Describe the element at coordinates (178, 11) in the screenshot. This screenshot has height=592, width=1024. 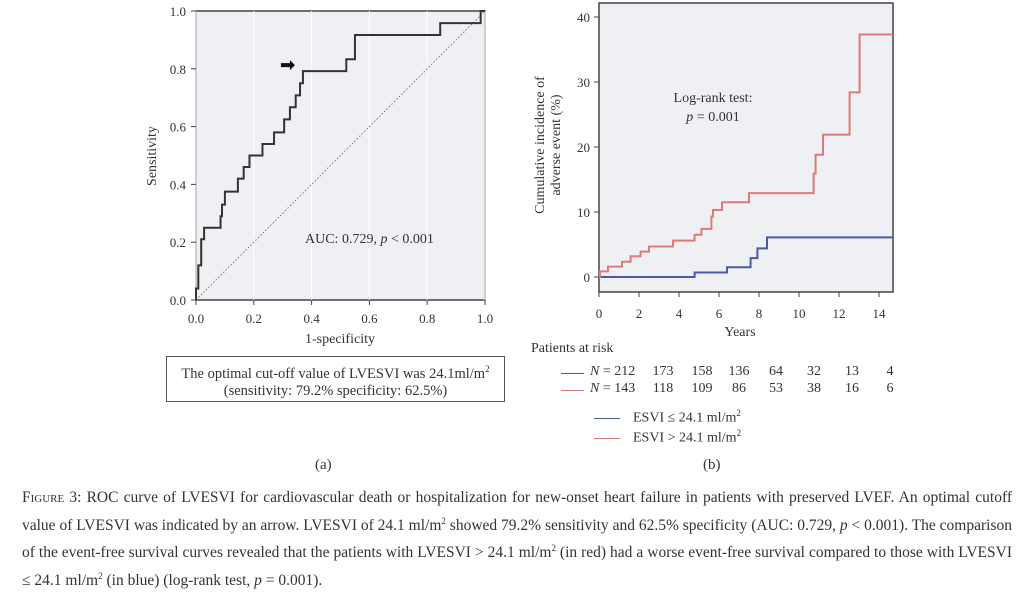
I see `roc-y-tick-label: 1.0` at that location.